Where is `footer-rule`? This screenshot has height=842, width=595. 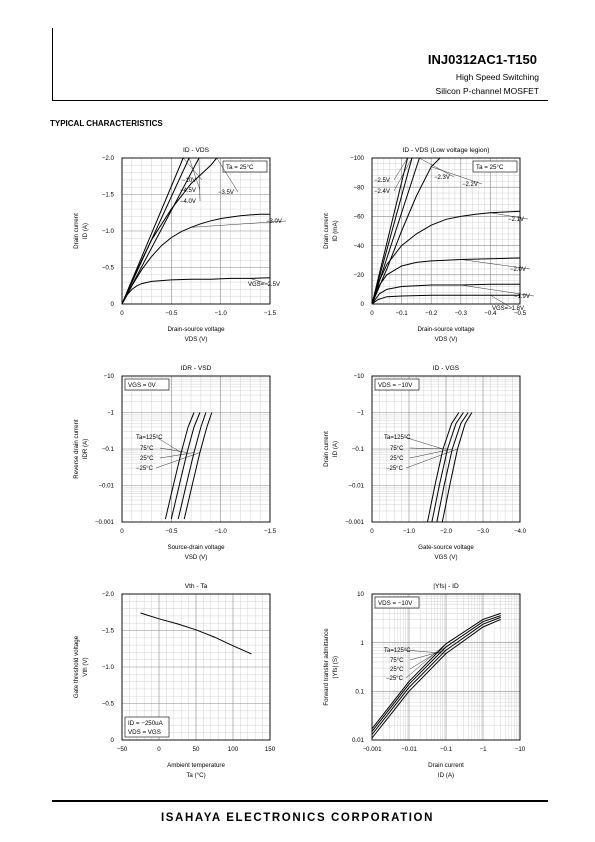
footer-rule is located at coordinates (300, 801).